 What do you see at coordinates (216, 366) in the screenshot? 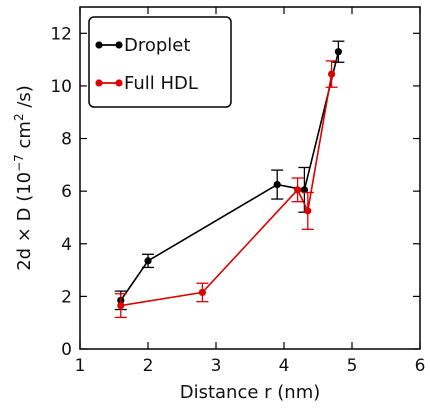
I see `x-tick-label: 3` at bounding box center [216, 366].